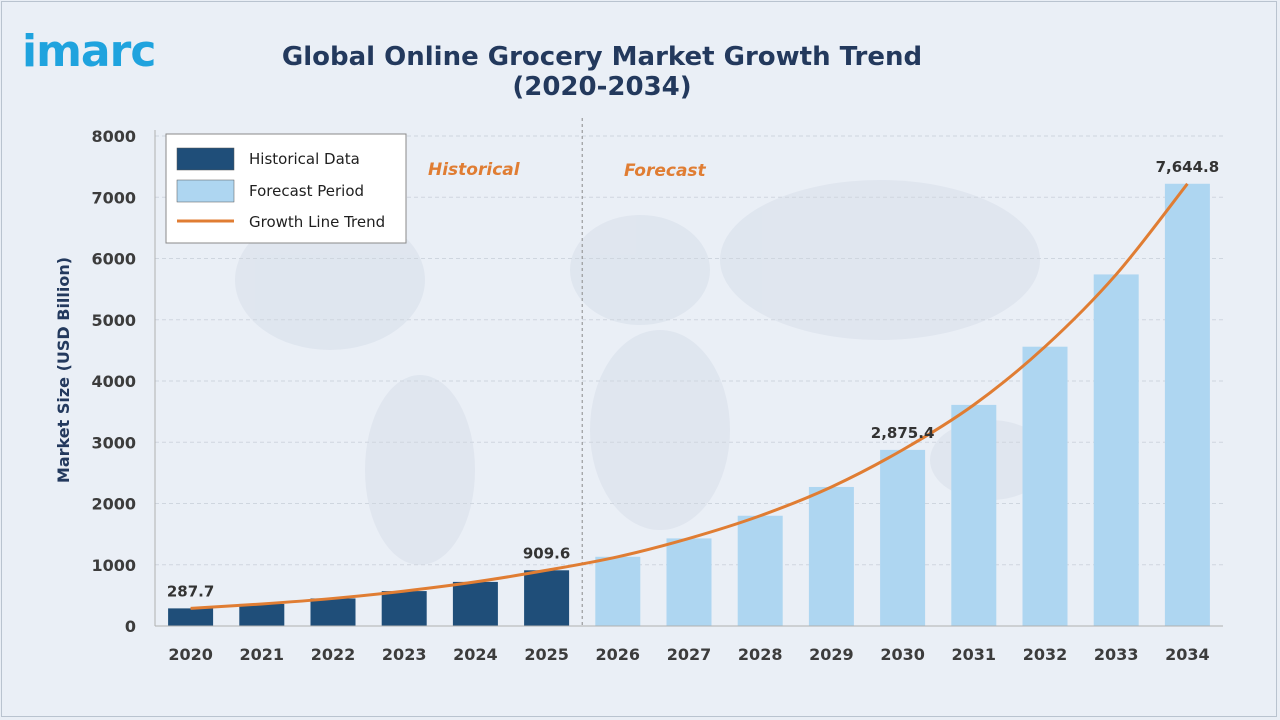 This screenshot has width=1280, height=720. I want to click on x-tick-label: 2023, so click(404, 654).